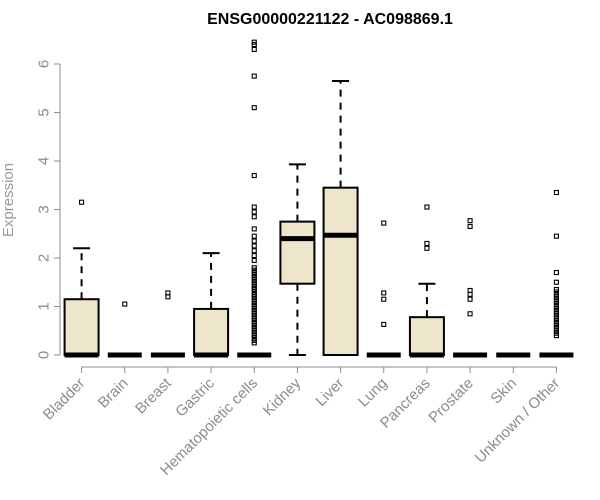 The width and height of the screenshot is (600, 500). Describe the element at coordinates (373, 393) in the screenshot. I see `x-tick-label: Lung` at that location.